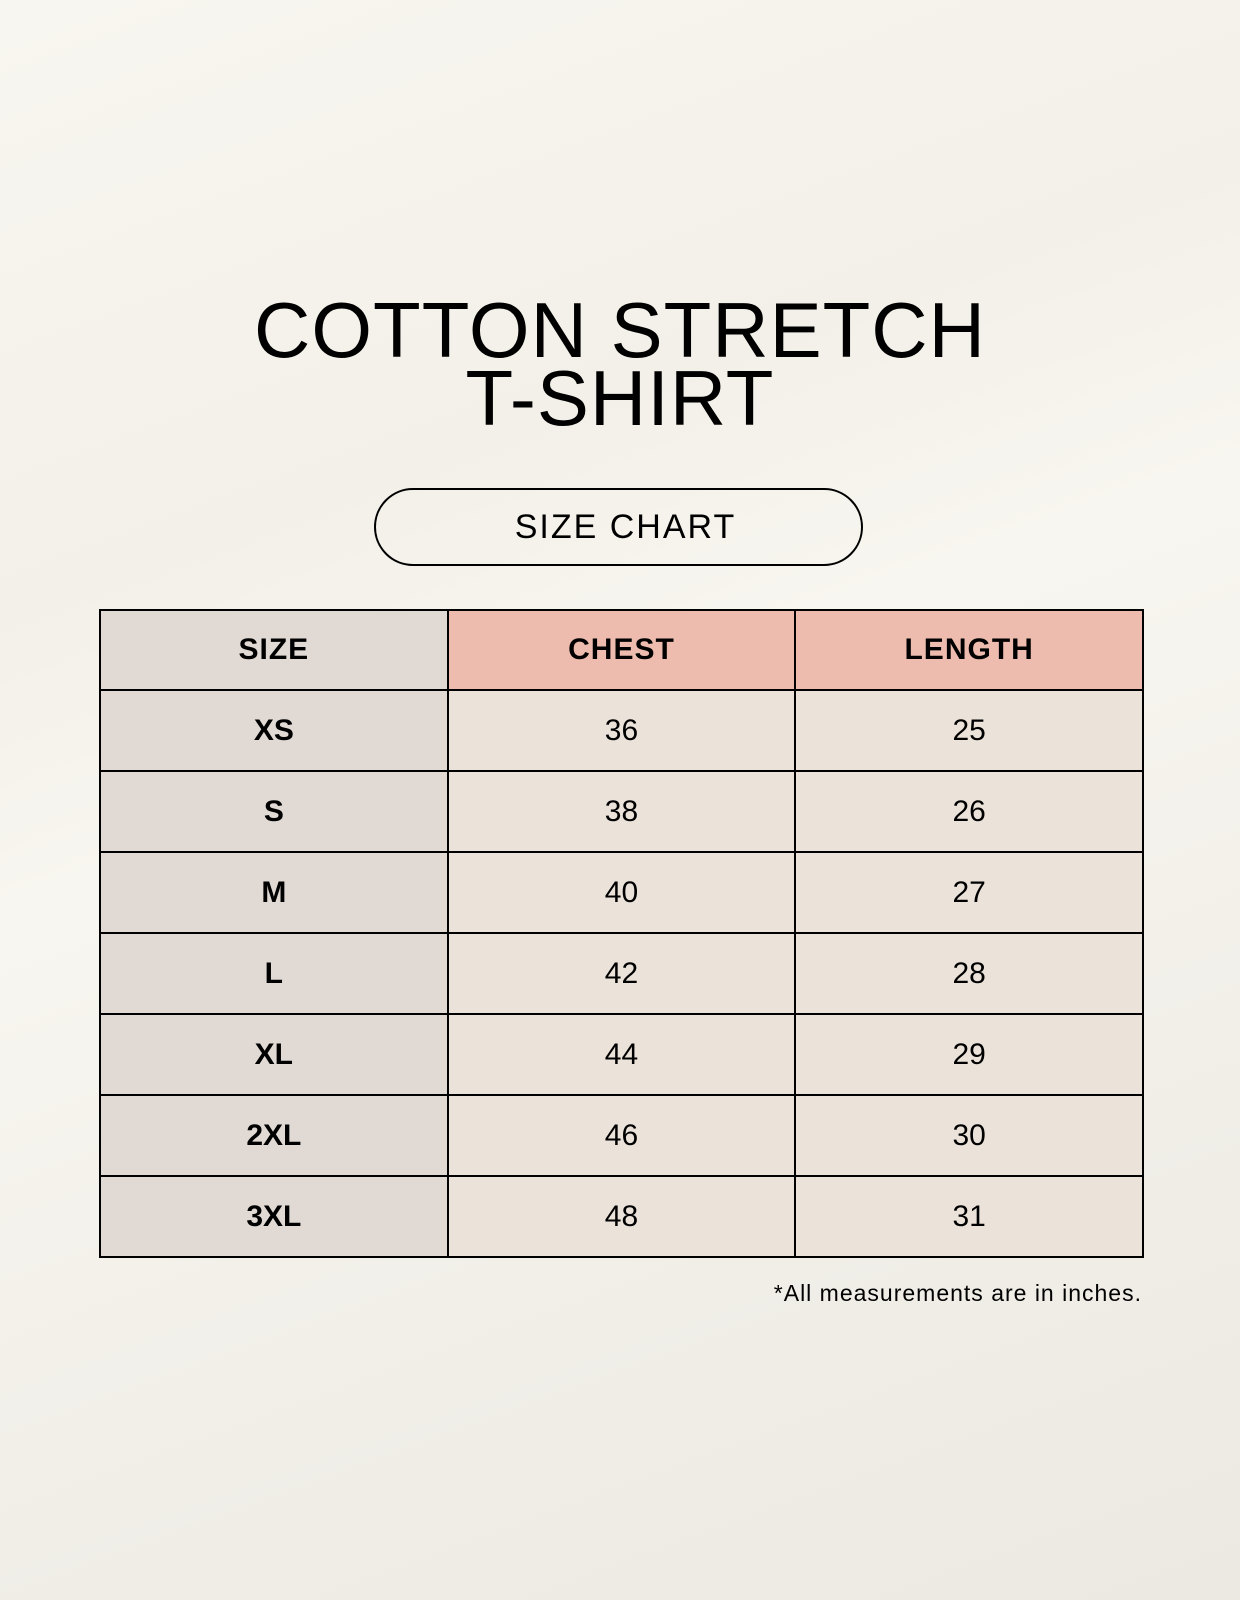 The width and height of the screenshot is (1240, 1600). I want to click on cell-size: S, so click(274, 811).